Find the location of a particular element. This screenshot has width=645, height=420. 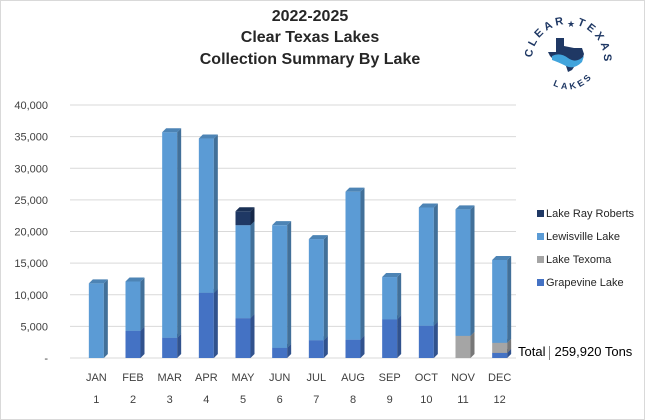

y-tick-label: 25,000 is located at coordinates (31, 201).